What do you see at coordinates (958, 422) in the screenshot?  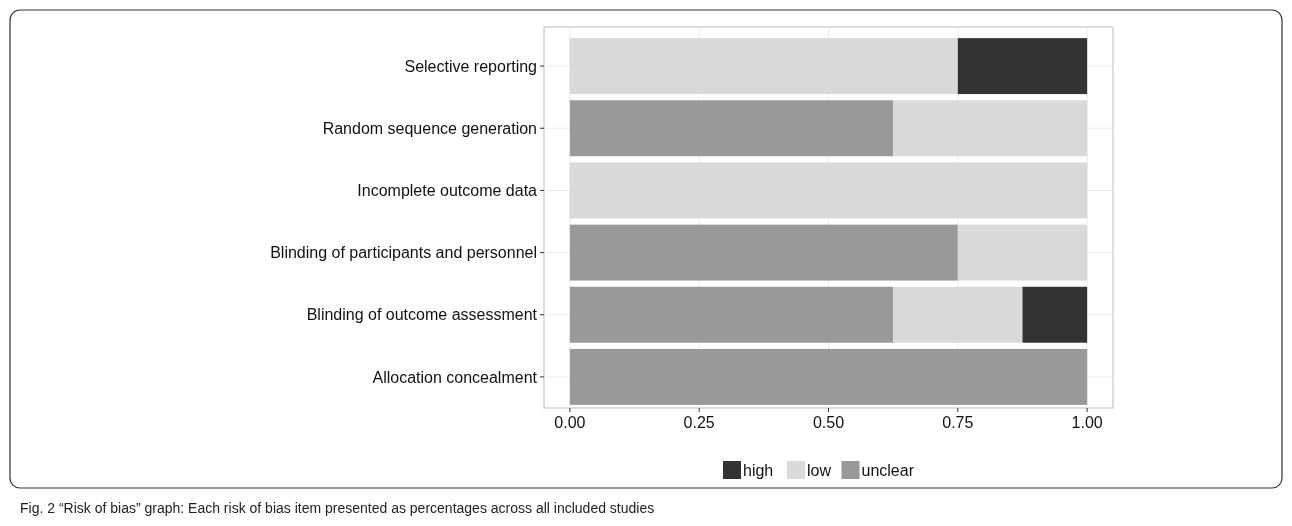 I see `x-tick-label: 0.75` at bounding box center [958, 422].